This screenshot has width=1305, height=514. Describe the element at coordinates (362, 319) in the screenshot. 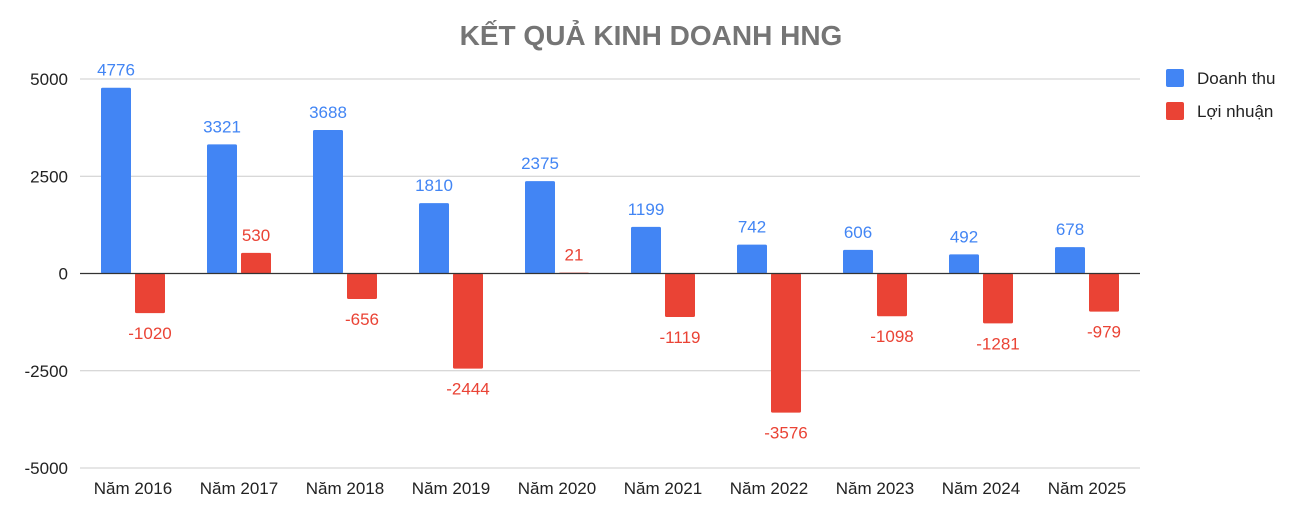

I see `data-label-loi-nhuan: -656` at that location.